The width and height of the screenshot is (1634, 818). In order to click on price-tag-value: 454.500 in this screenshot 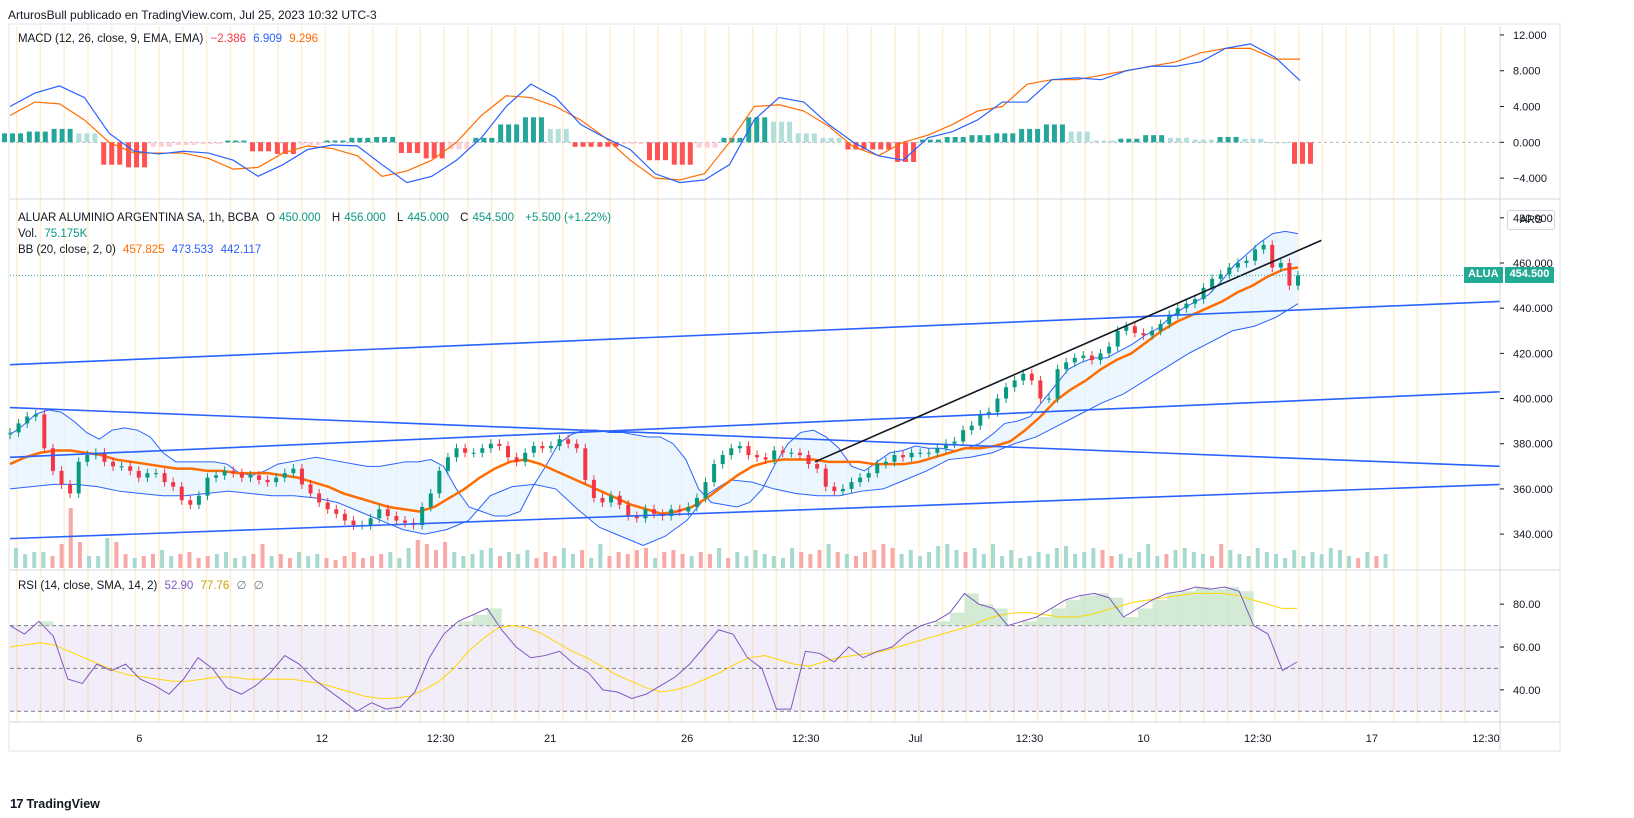, I will do `click(1529, 275)`.